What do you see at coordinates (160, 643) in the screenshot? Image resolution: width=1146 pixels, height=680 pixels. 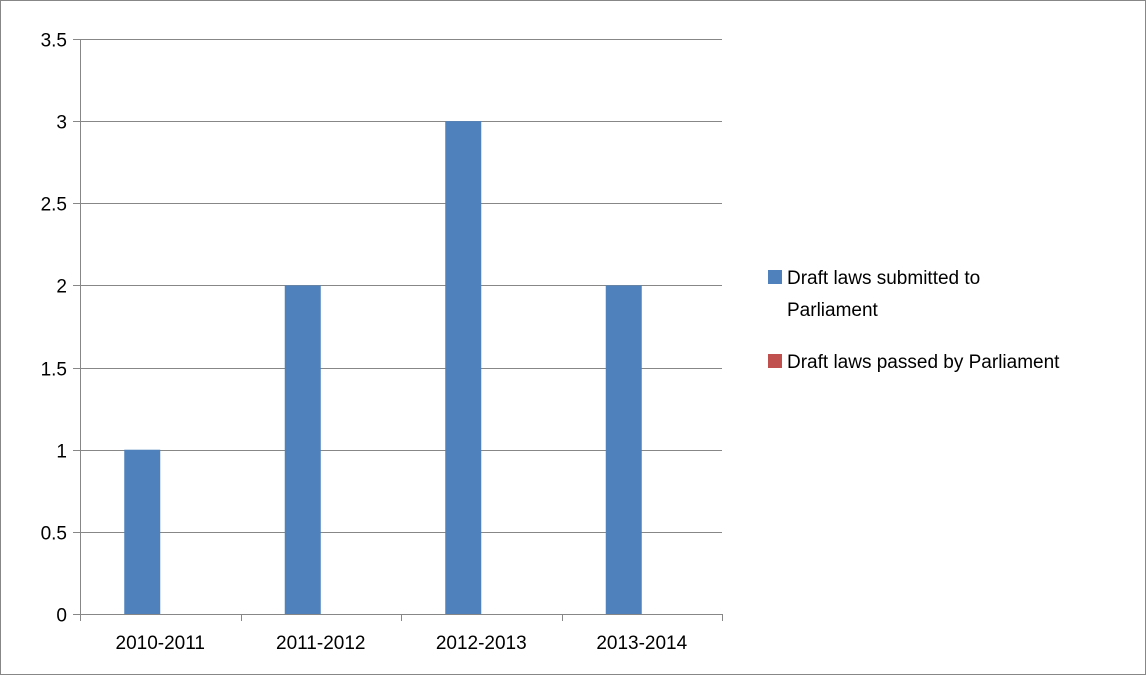 I see `x-tick-label: 2010-2011` at bounding box center [160, 643].